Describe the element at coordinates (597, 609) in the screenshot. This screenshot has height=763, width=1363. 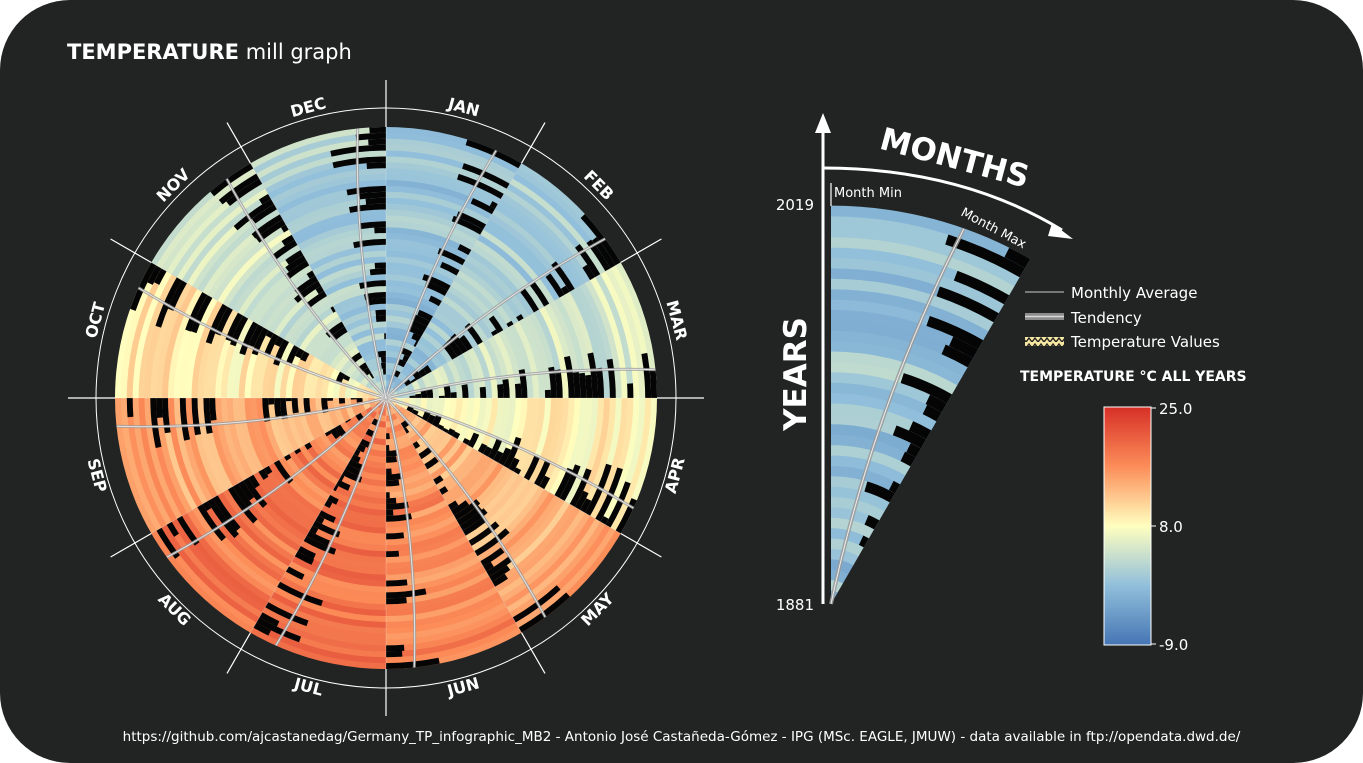
I see `month-label-may: MAY` at that location.